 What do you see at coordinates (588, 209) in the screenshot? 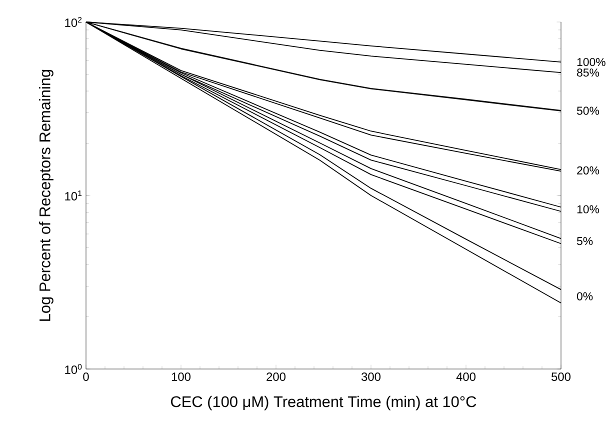
I see `text: 10%` at bounding box center [588, 209].